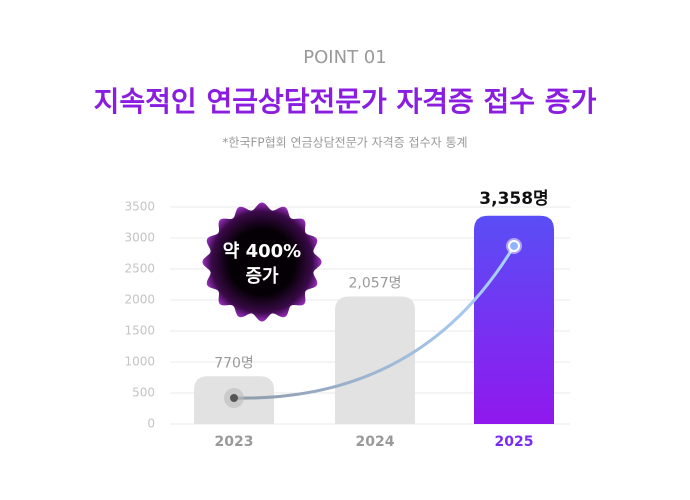 The image size is (690, 500). What do you see at coordinates (234, 398) in the screenshot?
I see `curve-start-dot` at bounding box center [234, 398].